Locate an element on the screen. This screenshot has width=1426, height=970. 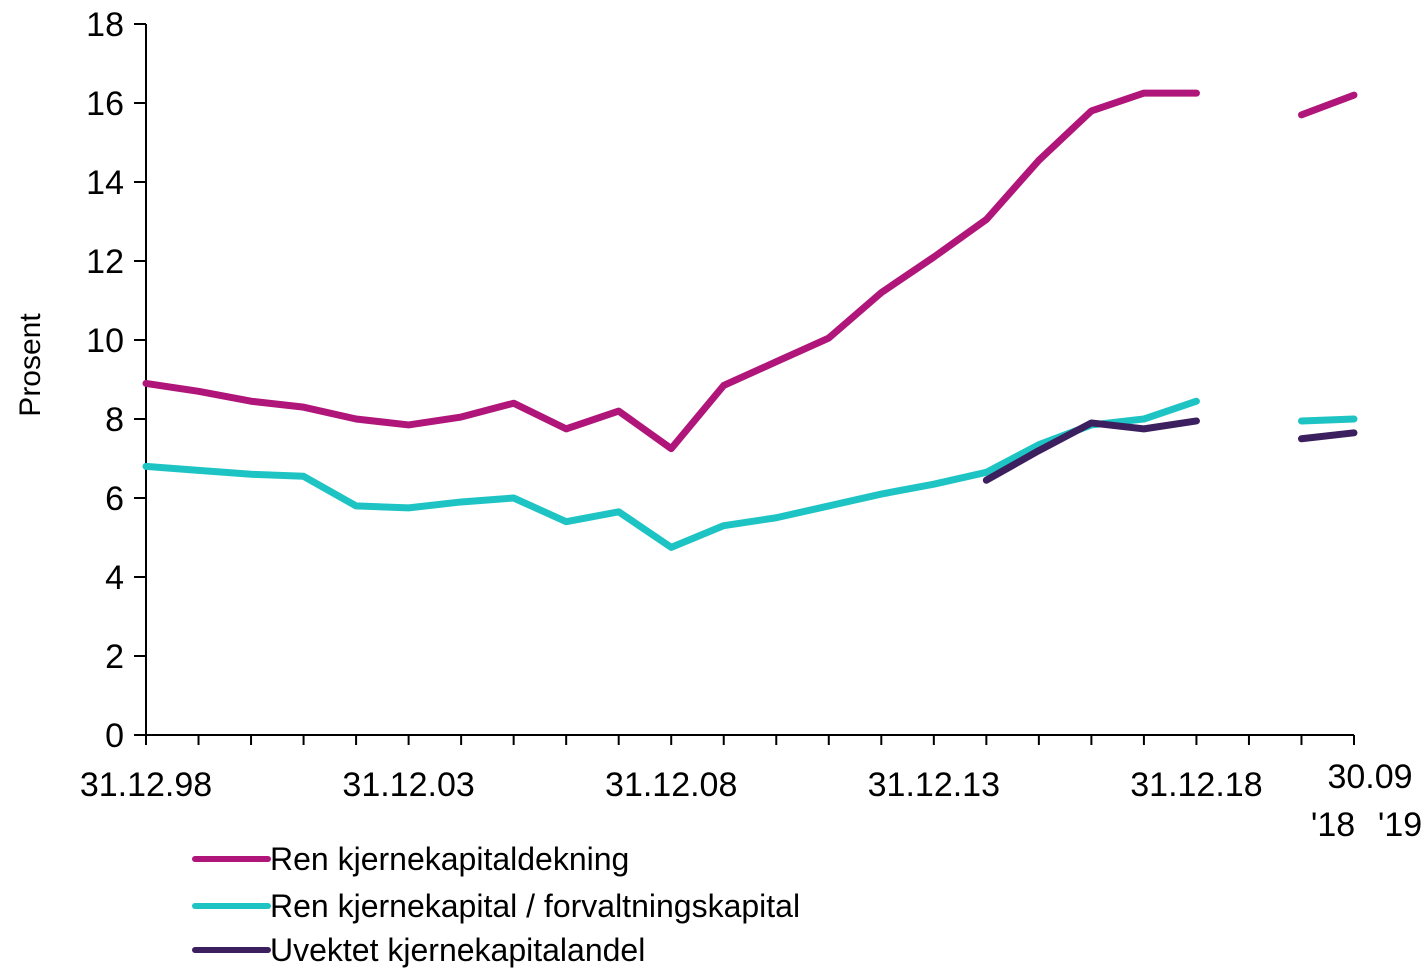
y-tick-label: 12 is located at coordinates (105, 262).